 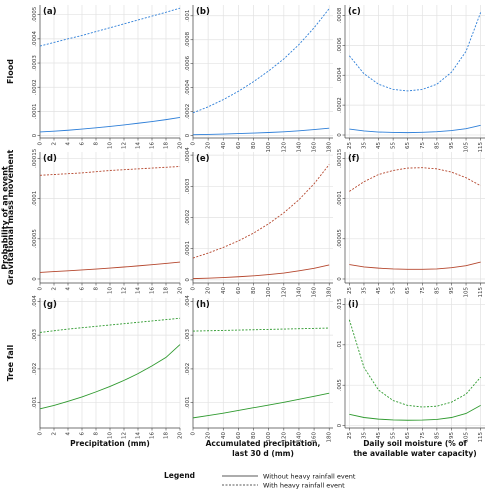 I want to click on panel-b-xtick-label: 180, so click(x=330, y=147).